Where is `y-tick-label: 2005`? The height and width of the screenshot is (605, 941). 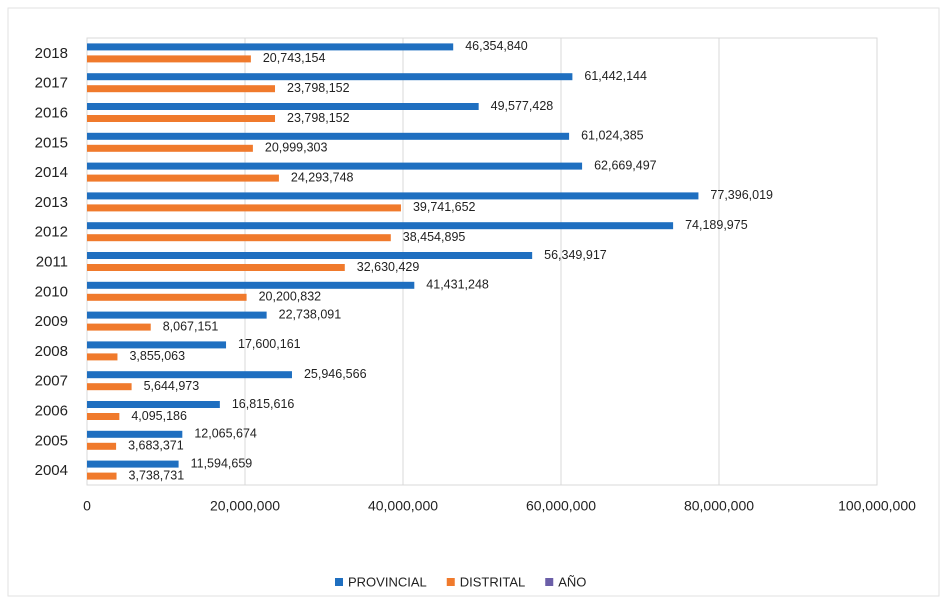 y-tick-label: 2005 is located at coordinates (51, 440).